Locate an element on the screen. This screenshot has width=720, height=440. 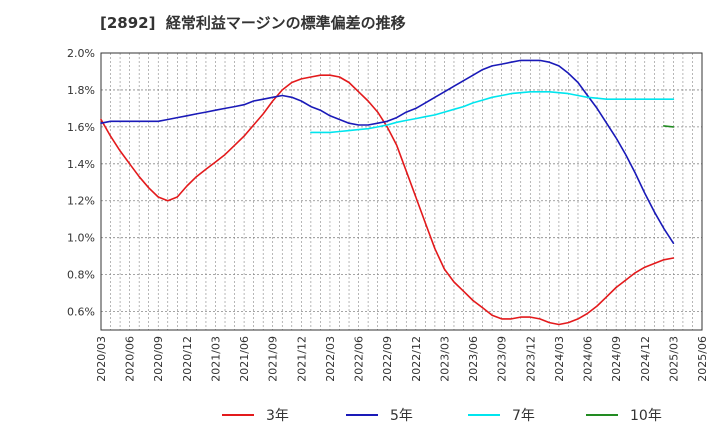
y-tick-label: 1.0% is located at coordinates (81, 238).